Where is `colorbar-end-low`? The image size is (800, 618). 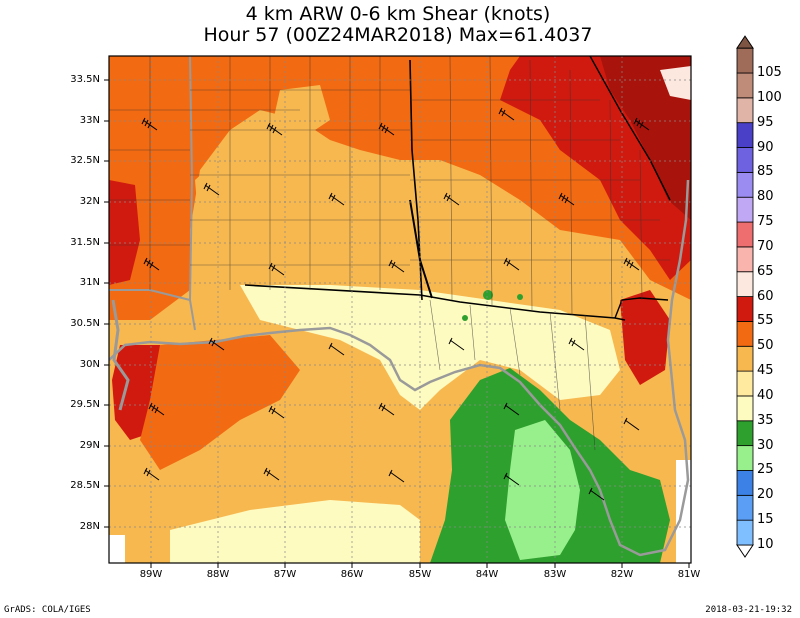
colorbar-end-low is located at coordinates (745, 551).